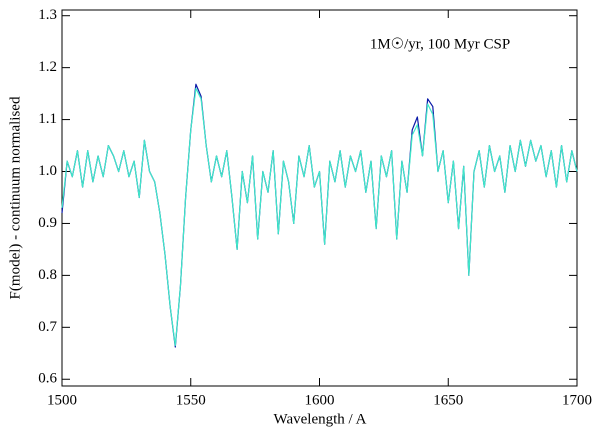 Image resolution: width=597 pixels, height=428 pixels. I want to click on annotation: 1M☉/yr, 100 Myr CSP, so click(440, 44).